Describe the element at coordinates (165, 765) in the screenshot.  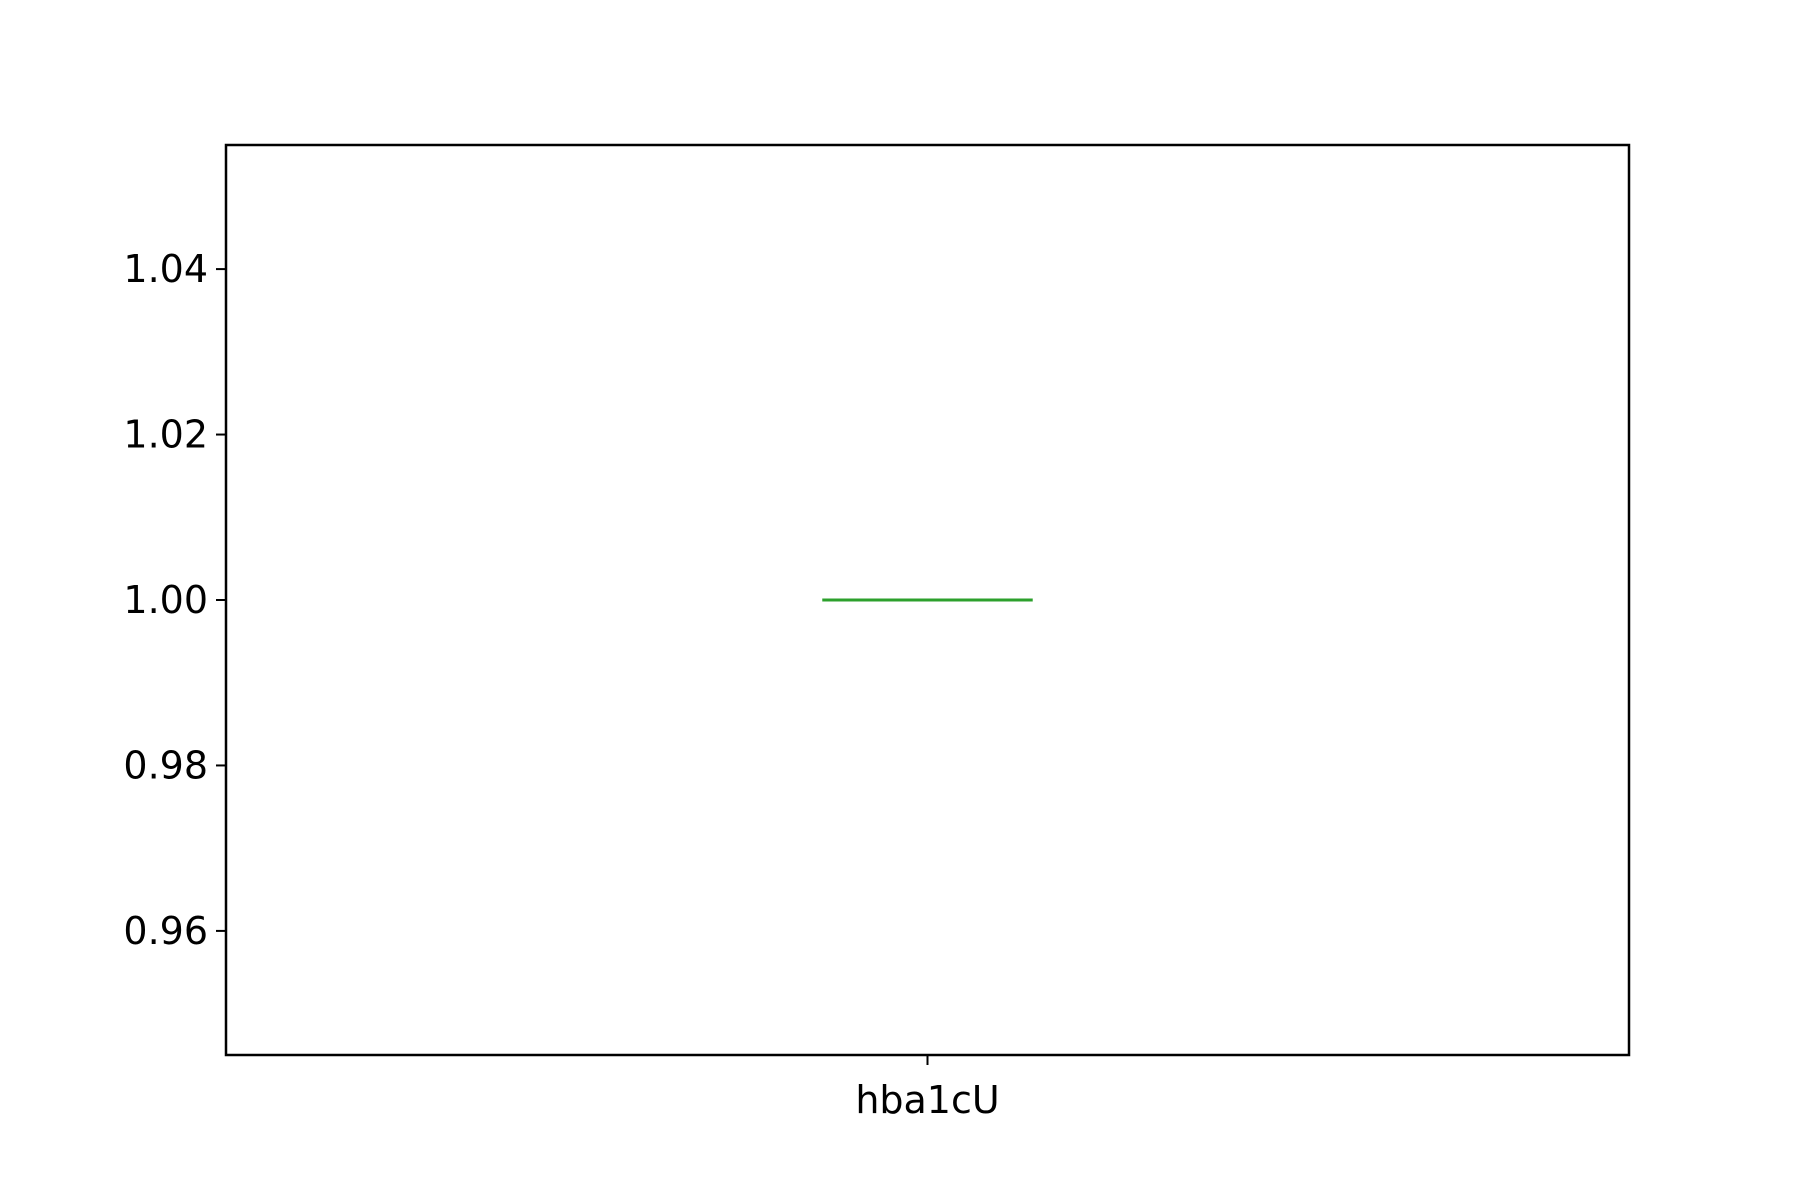
I see `y-tick-label: 0.98` at that location.